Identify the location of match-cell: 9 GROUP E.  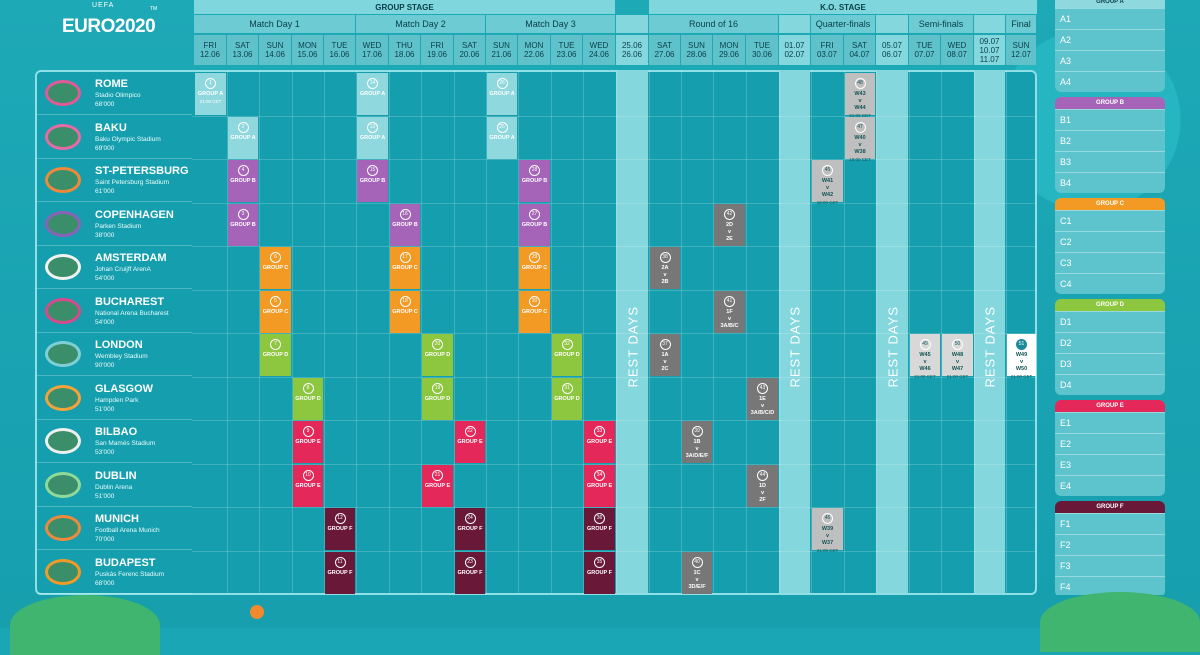
(308, 442).